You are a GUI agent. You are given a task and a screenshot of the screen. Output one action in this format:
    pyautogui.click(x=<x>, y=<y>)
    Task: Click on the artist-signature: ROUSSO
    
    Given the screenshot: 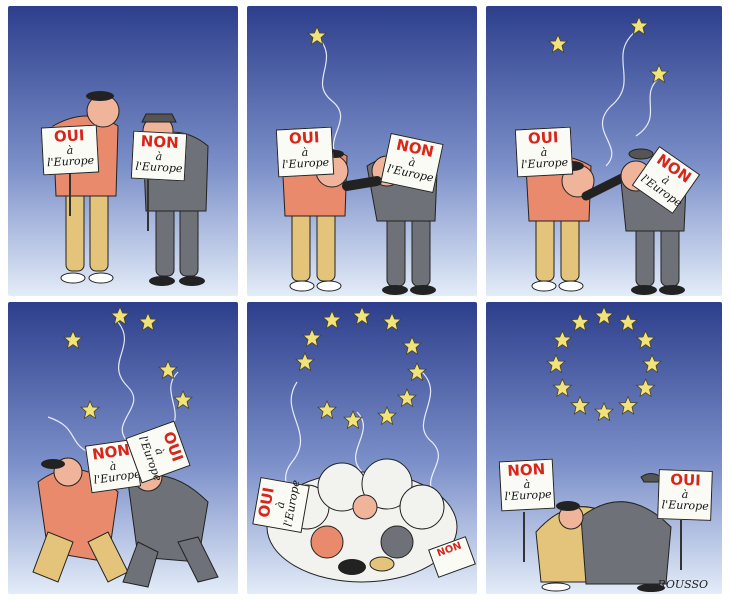 What is the action you would take?
    pyautogui.click(x=682, y=584)
    